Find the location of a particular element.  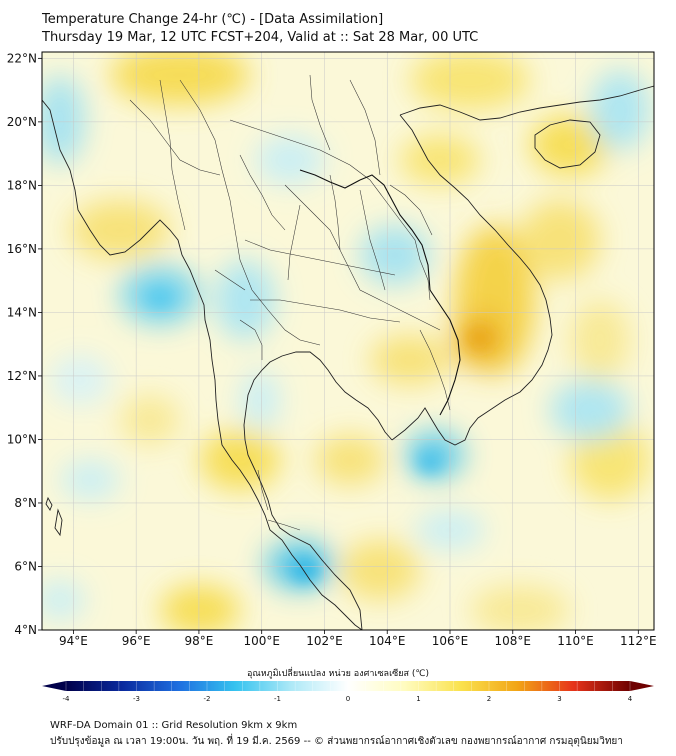

colorbar-tick-label: 4 is located at coordinates (630, 699).